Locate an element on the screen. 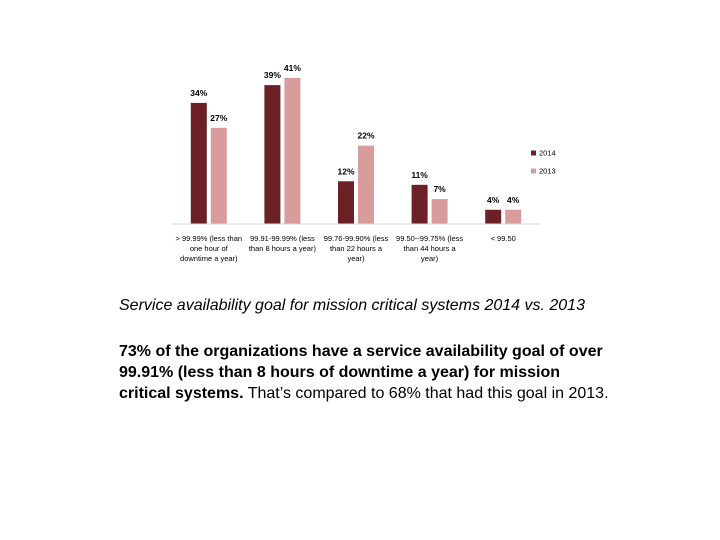 Image resolution: width=720 pixels, height=540 pixels. category-label-0-line-1: one hour of is located at coordinates (209, 248).